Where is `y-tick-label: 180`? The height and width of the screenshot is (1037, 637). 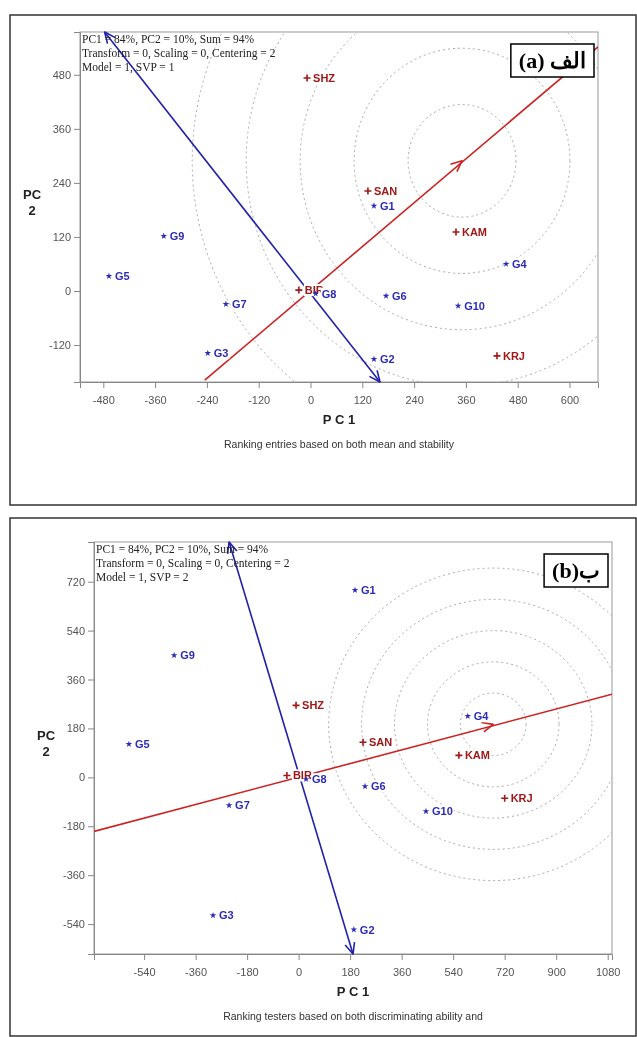 y-tick-label: 180 is located at coordinates (75, 728).